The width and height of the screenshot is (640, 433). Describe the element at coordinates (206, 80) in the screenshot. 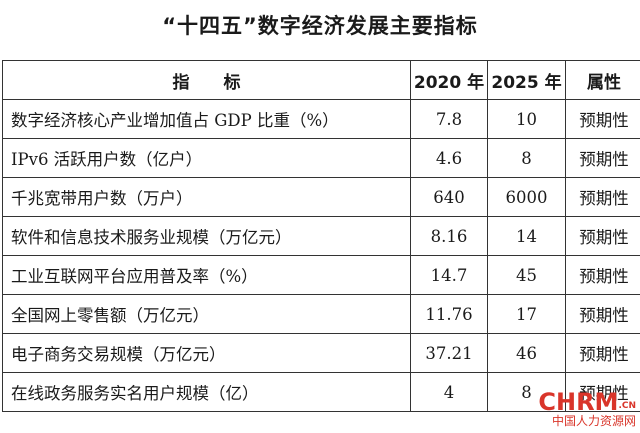

I see `header-indicator: 指 标` at that location.